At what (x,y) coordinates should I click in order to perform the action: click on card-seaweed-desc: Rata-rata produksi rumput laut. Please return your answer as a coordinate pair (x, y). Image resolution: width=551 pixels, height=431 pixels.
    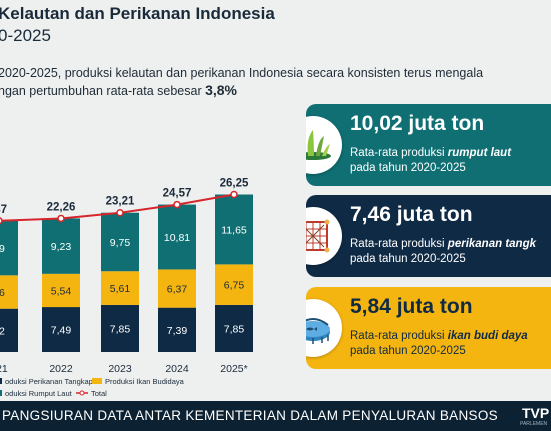
    Looking at the image, I should click on (430, 153).